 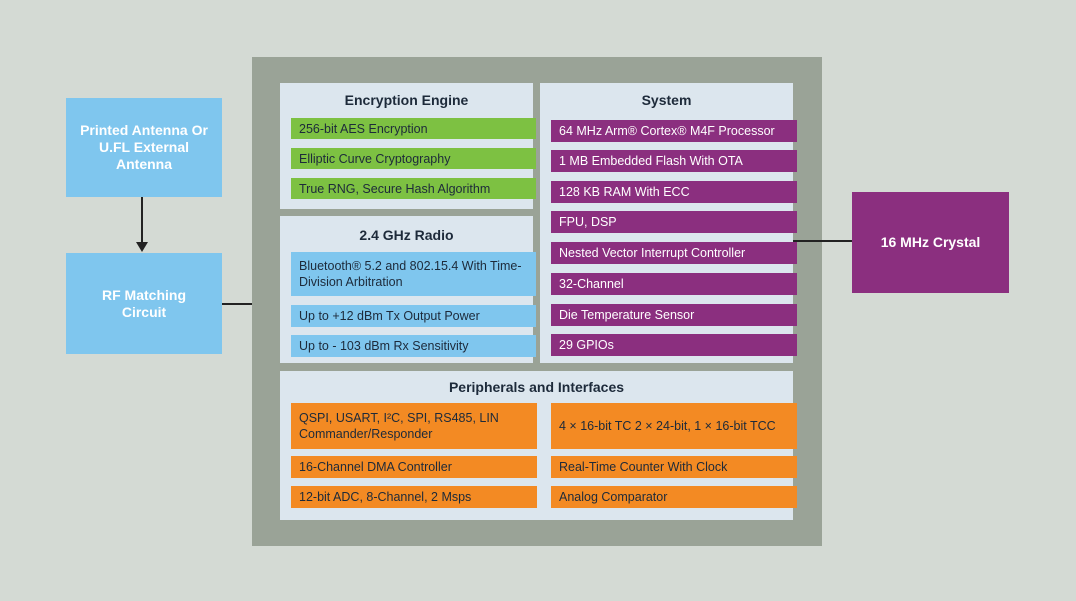 What do you see at coordinates (413, 346) in the screenshot?
I see `radio-item: Up to - 103 dBm Rx Sensitivity` at bounding box center [413, 346].